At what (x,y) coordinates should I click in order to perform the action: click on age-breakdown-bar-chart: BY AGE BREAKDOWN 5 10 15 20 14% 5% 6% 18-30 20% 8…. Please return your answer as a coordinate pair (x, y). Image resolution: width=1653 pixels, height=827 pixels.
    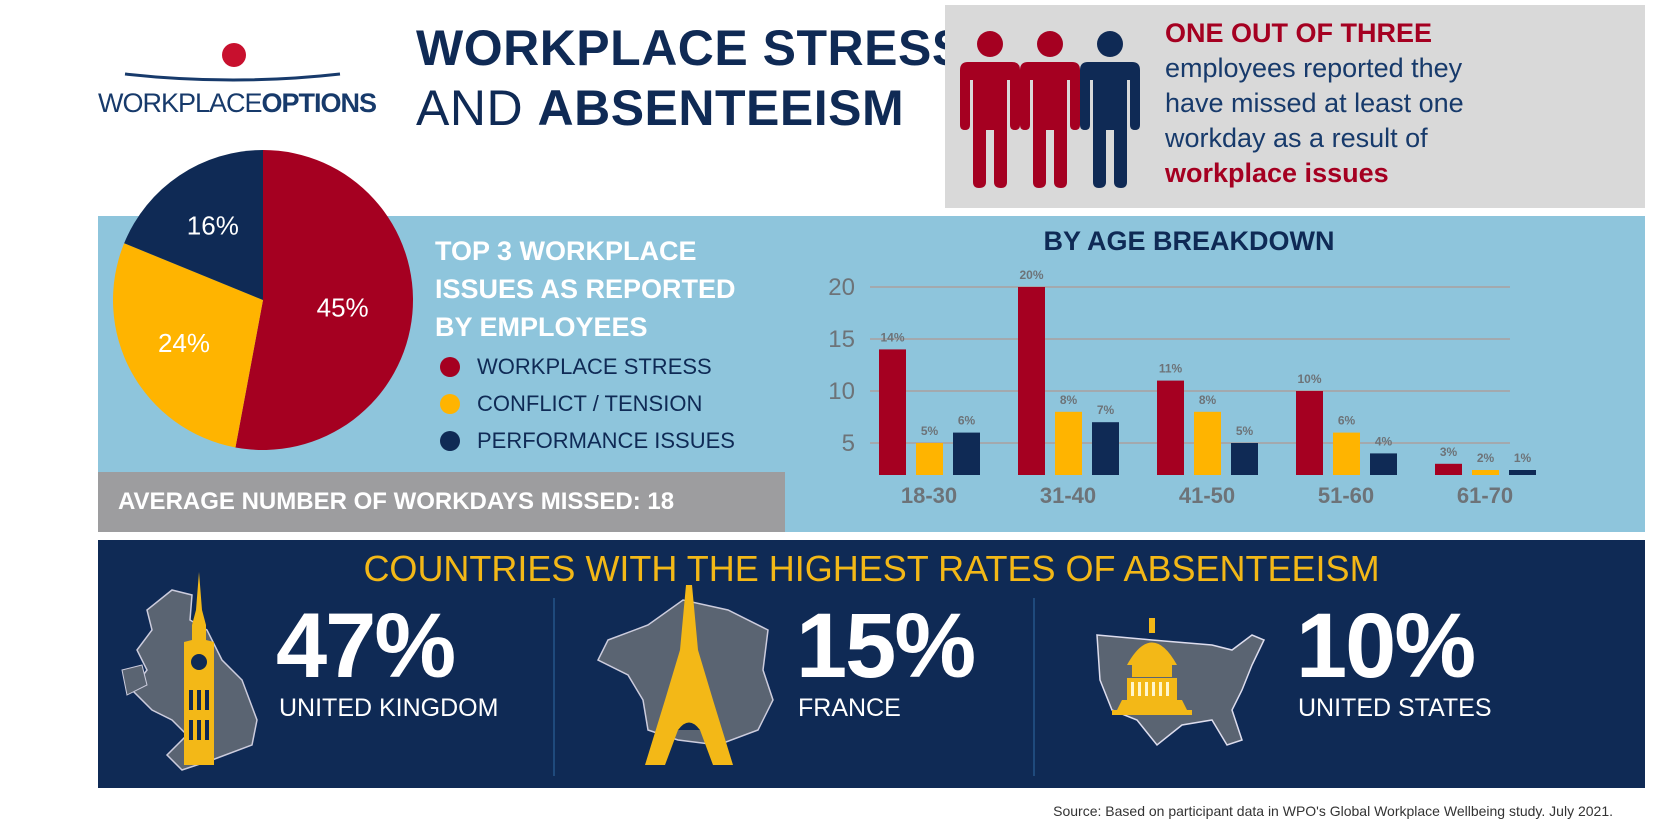
    Looking at the image, I should click on (1182, 367).